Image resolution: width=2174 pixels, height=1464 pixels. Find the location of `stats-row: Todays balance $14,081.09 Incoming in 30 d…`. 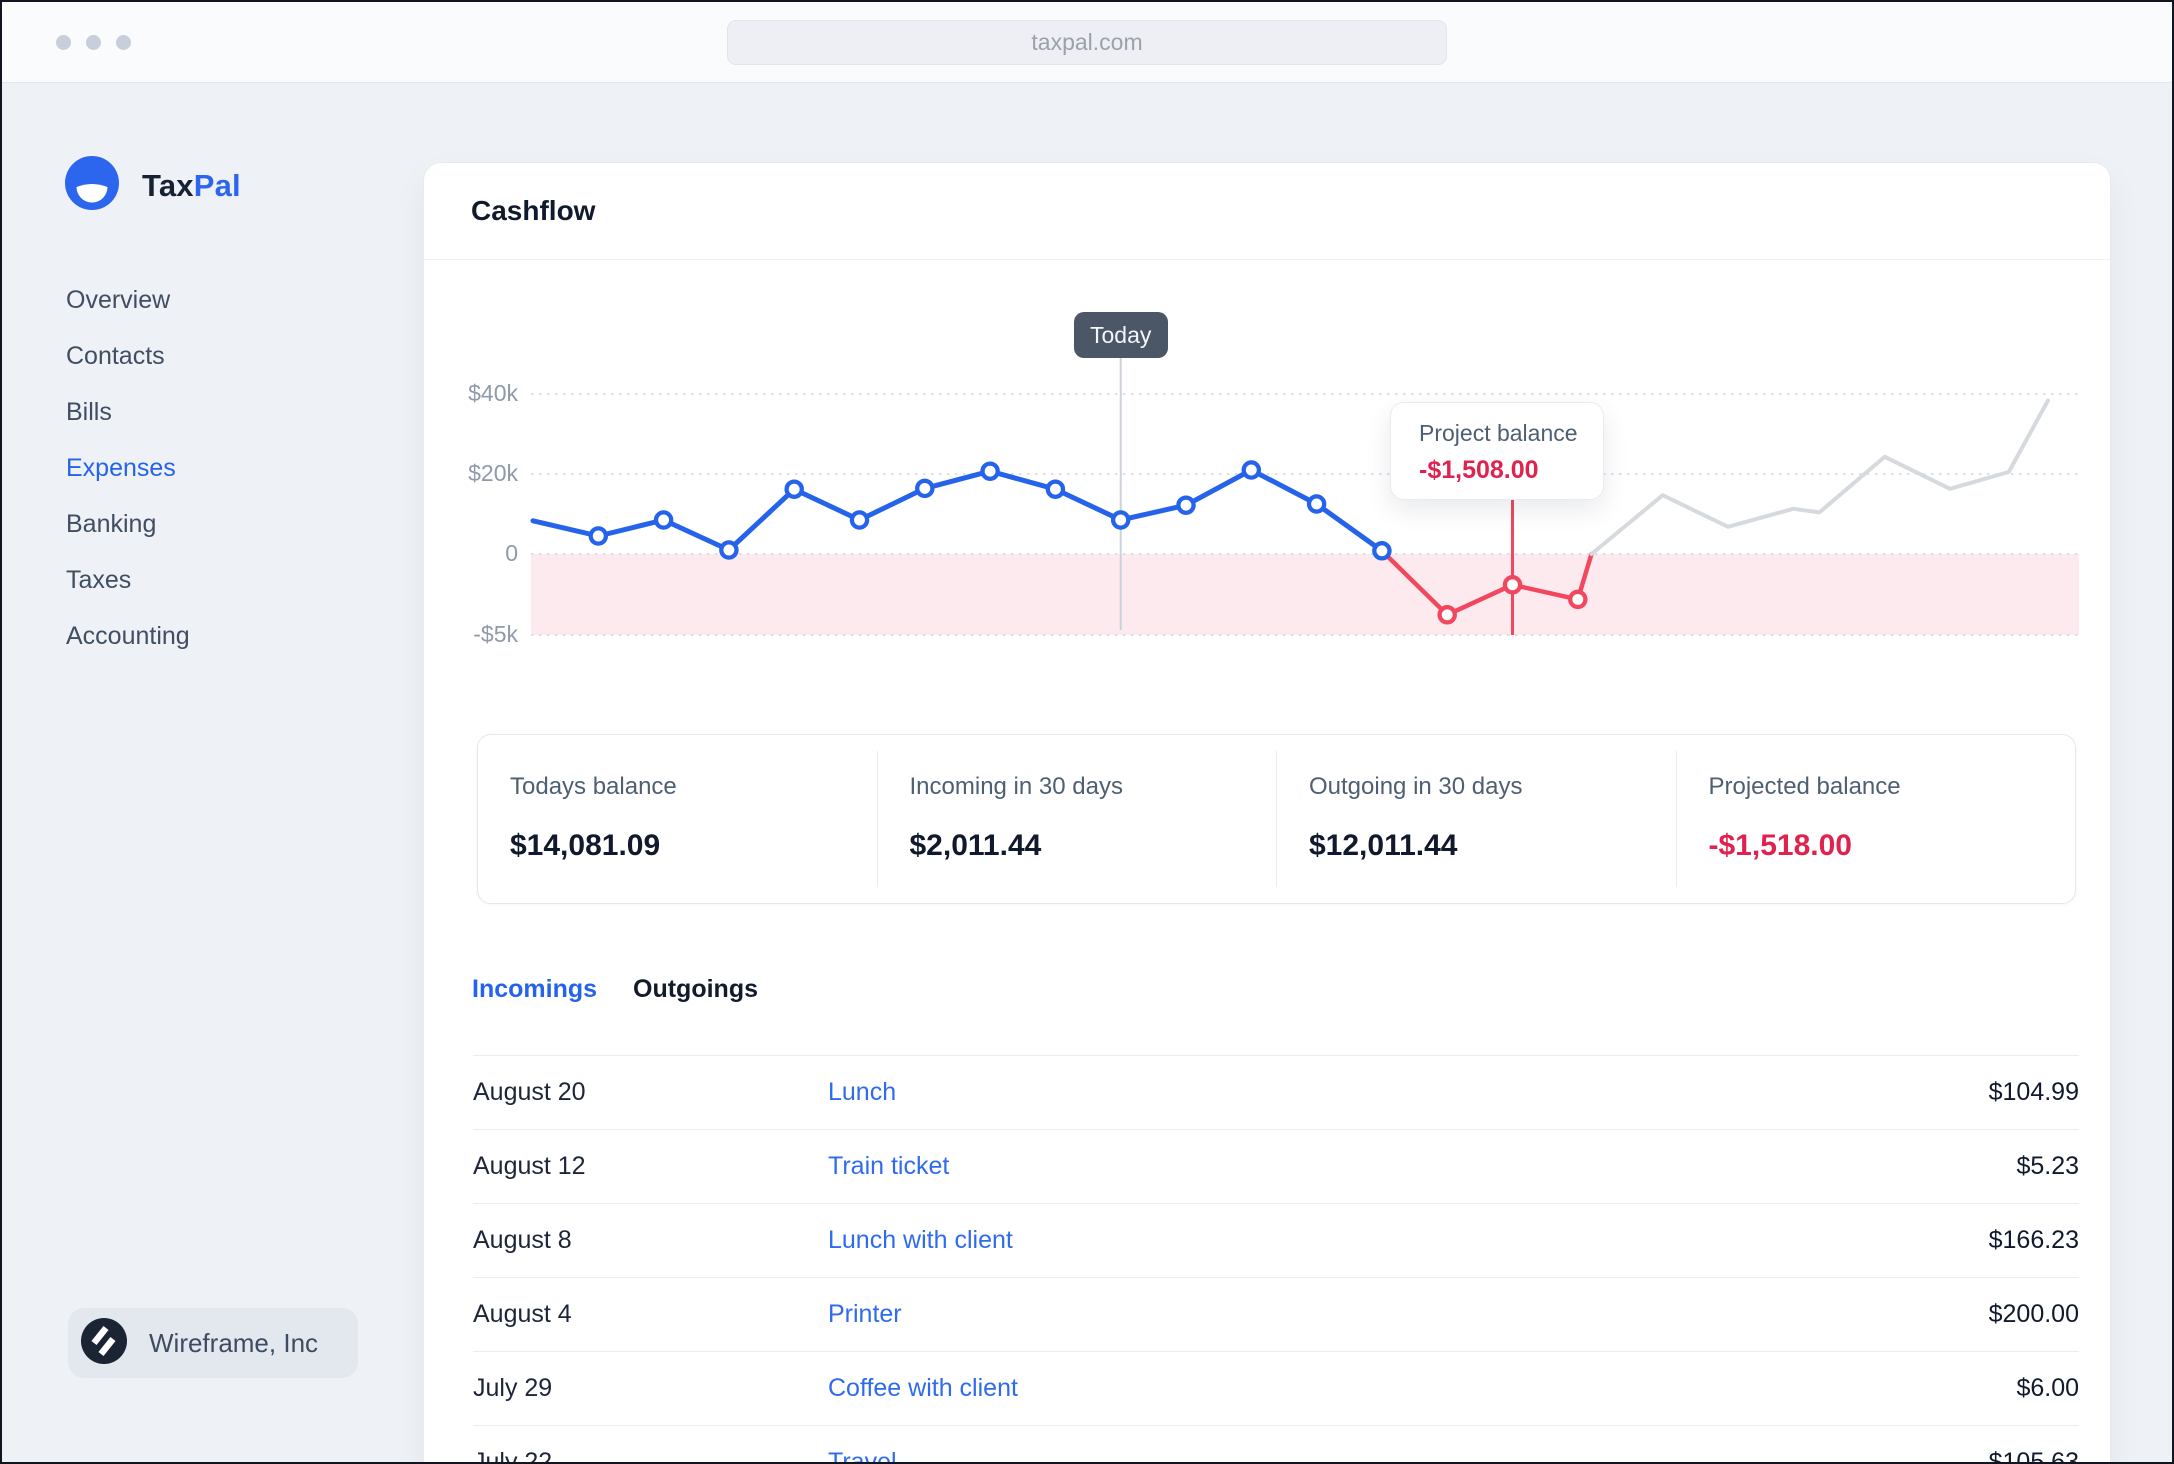

stats-row: Todays balance $14,081.09 Incoming in 30 d… is located at coordinates (1276, 819).